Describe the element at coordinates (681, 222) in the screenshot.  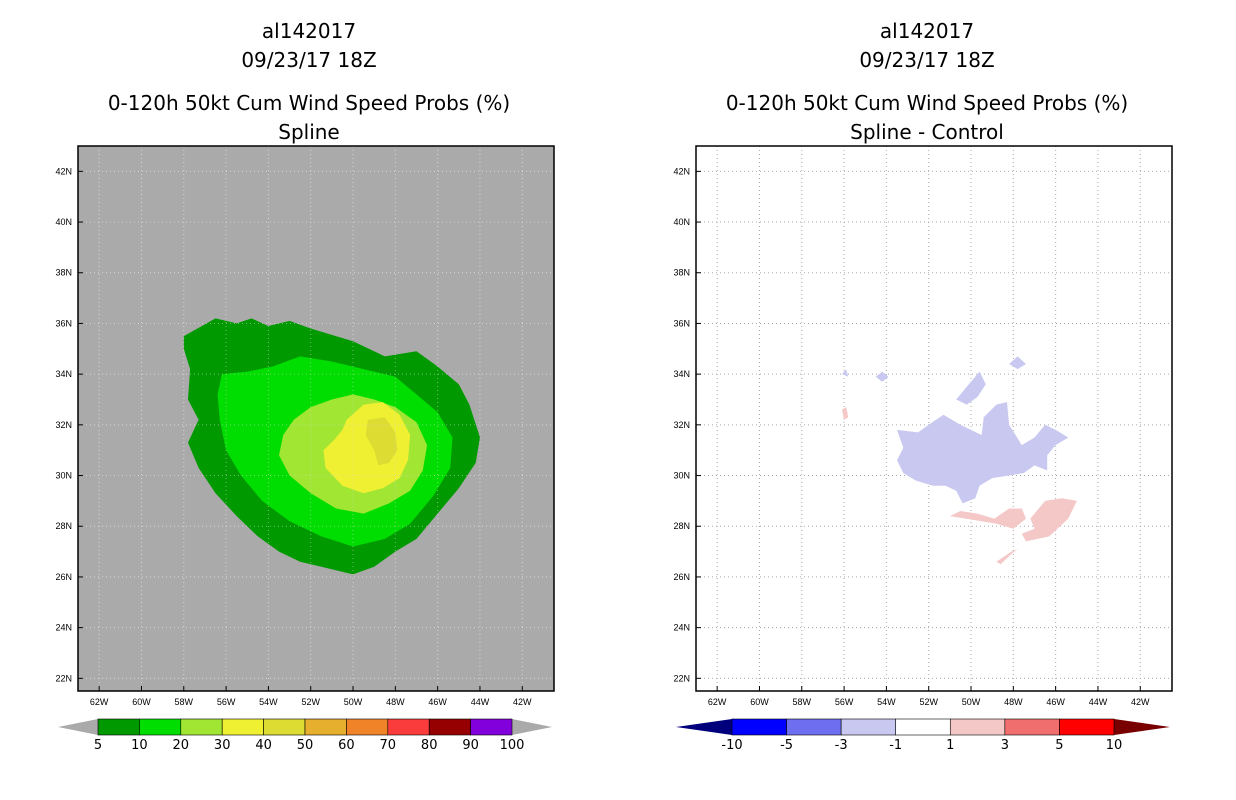
I see `right-ytick-label-1: 40N` at that location.